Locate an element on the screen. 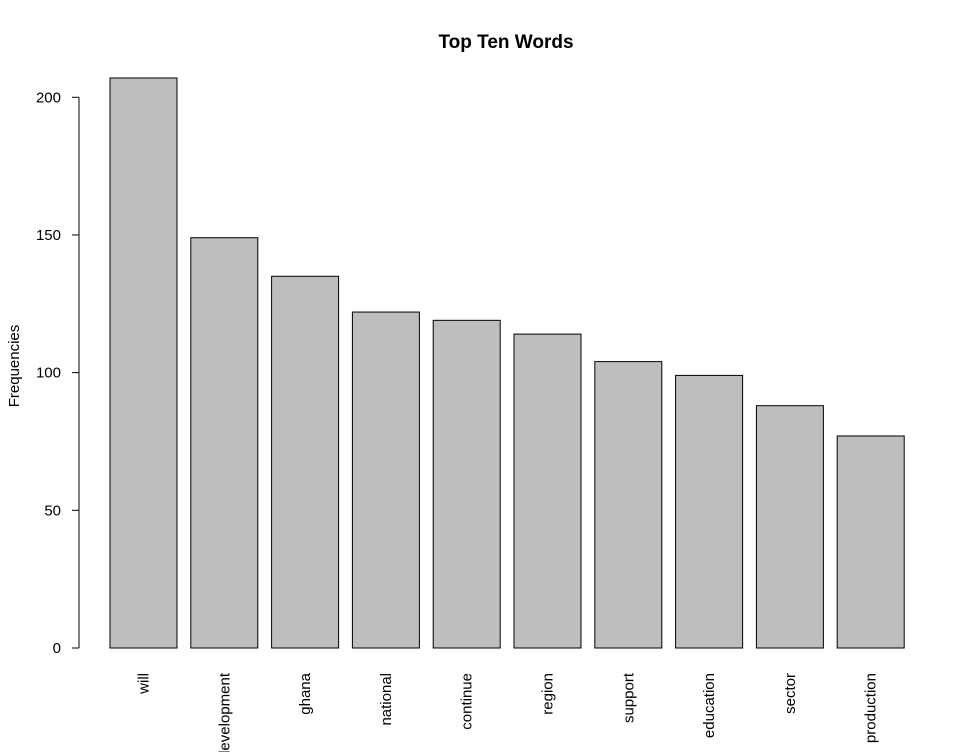 This screenshot has height=752, width=975. bar-will is located at coordinates (143, 363).